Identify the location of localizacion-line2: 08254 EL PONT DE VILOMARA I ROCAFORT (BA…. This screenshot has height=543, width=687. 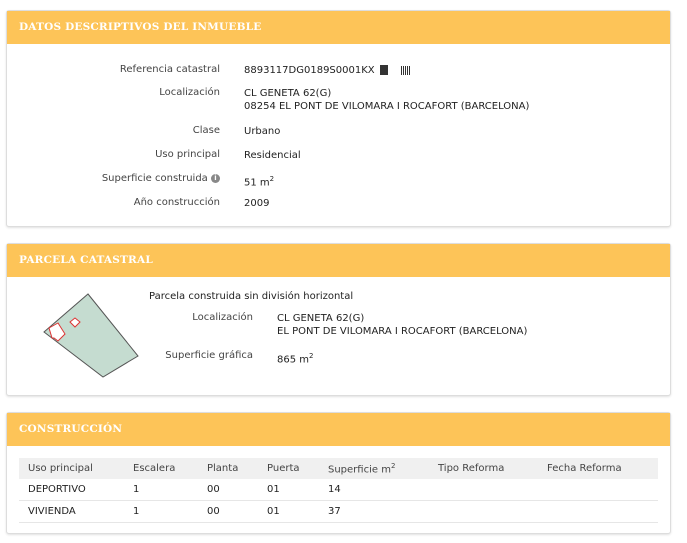
(387, 106).